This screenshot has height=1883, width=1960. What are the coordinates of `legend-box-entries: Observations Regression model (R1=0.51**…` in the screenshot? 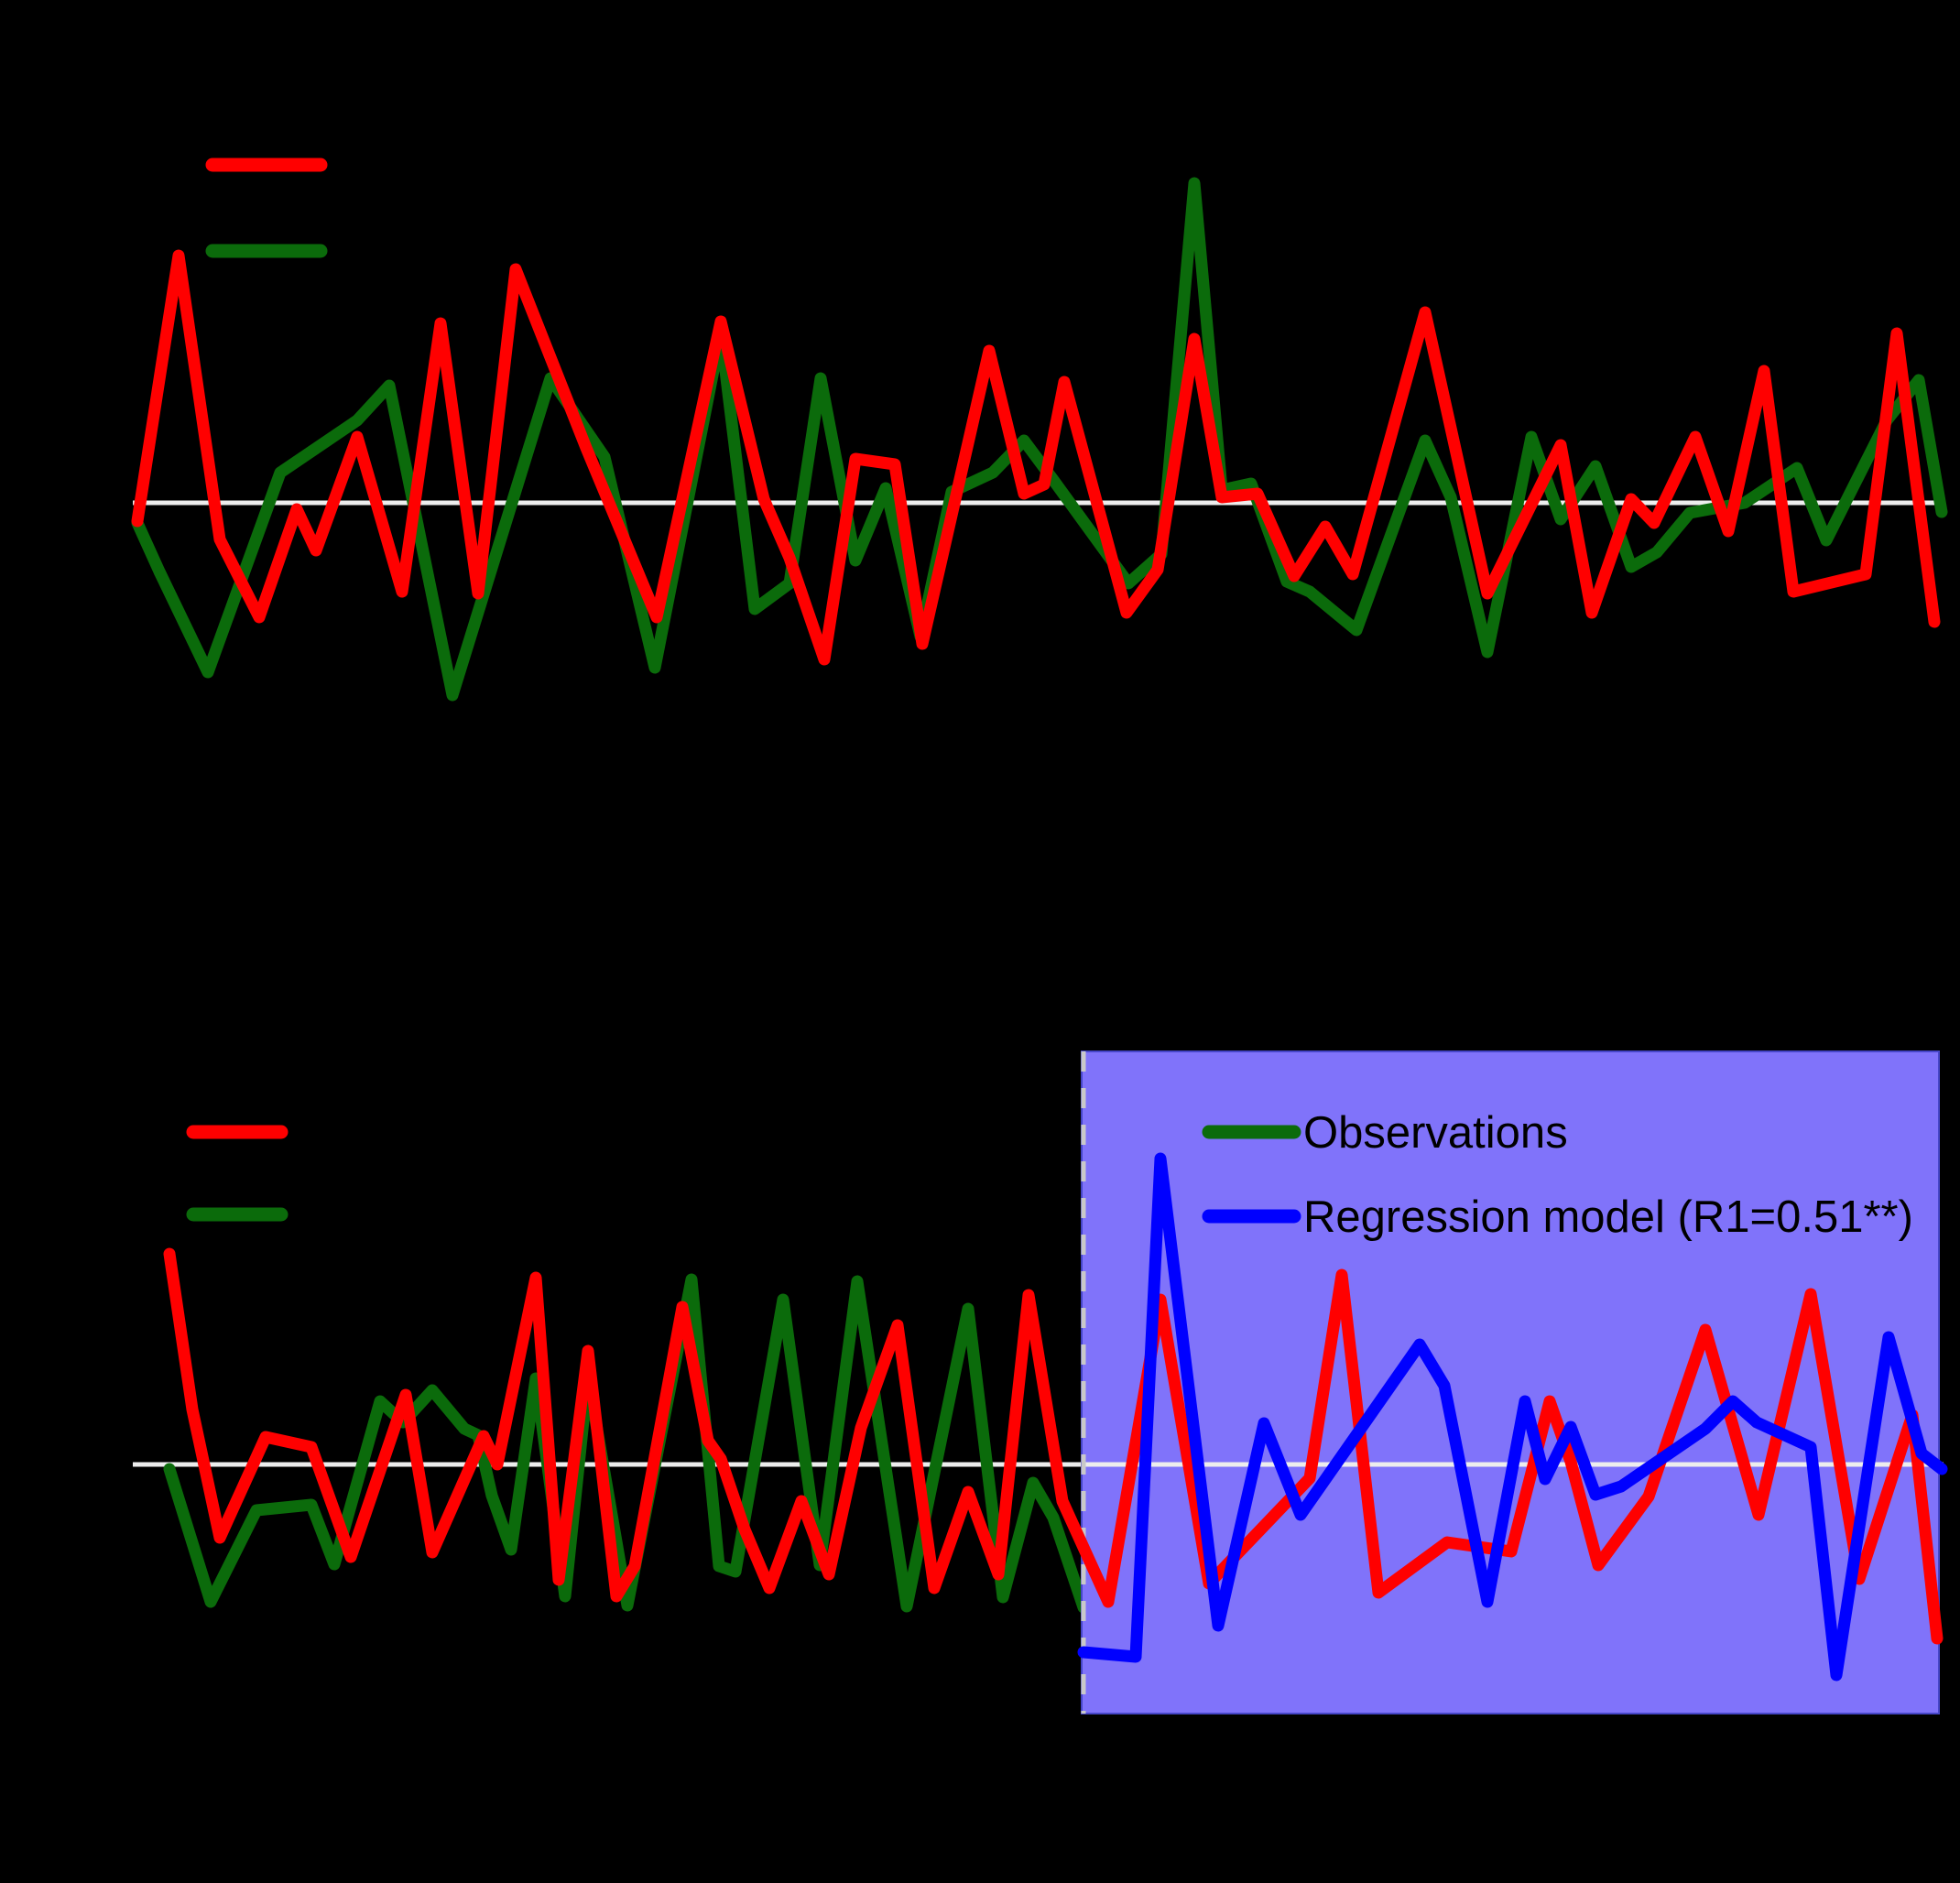 It's located at (1557, 1175).